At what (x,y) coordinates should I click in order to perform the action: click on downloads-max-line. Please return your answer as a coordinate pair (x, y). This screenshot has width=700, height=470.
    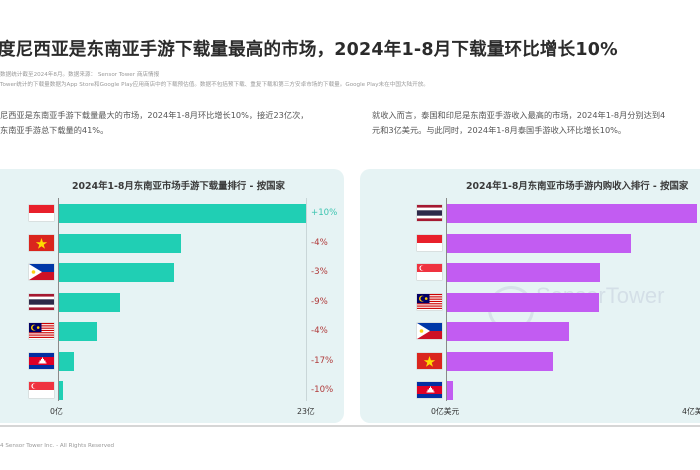
    Looking at the image, I should click on (306, 299).